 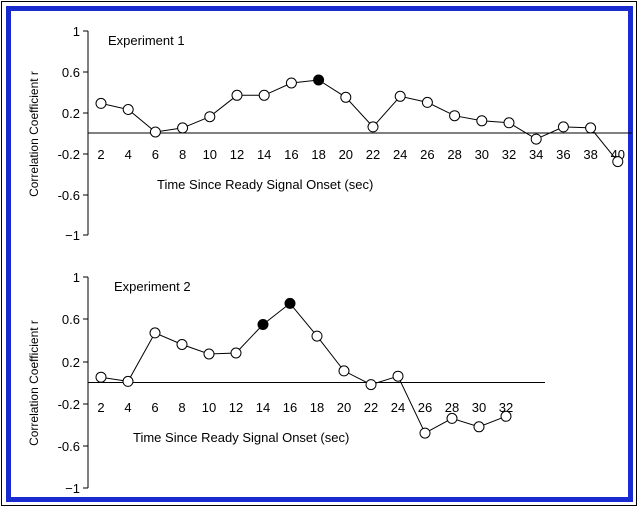 What do you see at coordinates (590, 154) in the screenshot?
I see `x-tick-label: 38` at bounding box center [590, 154].